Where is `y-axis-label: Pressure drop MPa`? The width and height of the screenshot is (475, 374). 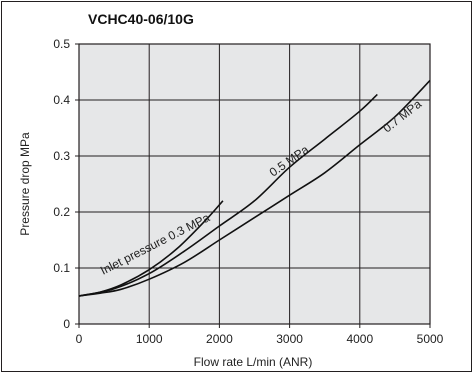
y-axis-label: Pressure drop MPa is located at coordinates (25, 184).